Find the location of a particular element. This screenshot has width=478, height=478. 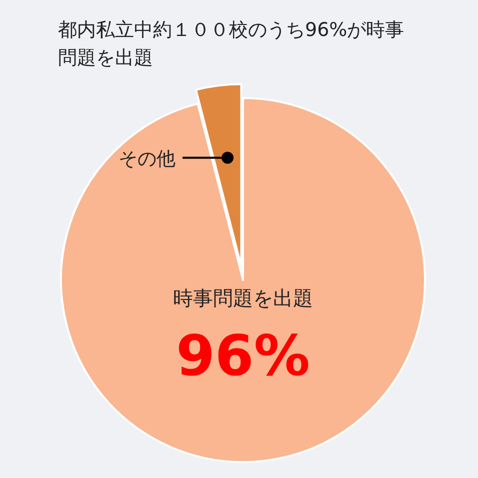

slice-label: その他 is located at coordinates (147, 159).